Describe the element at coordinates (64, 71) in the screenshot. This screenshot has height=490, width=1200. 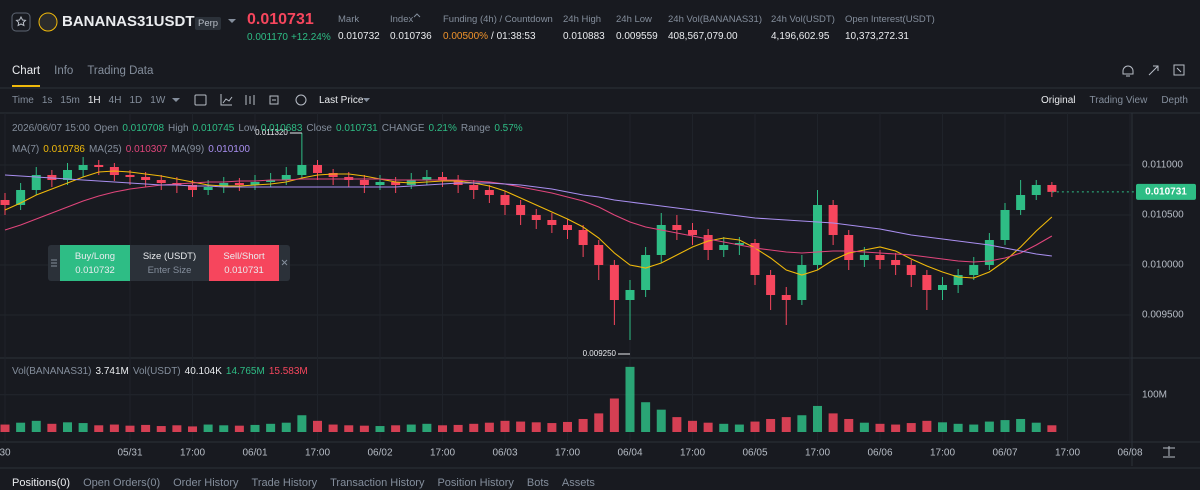
I see `tab: Info` at that location.